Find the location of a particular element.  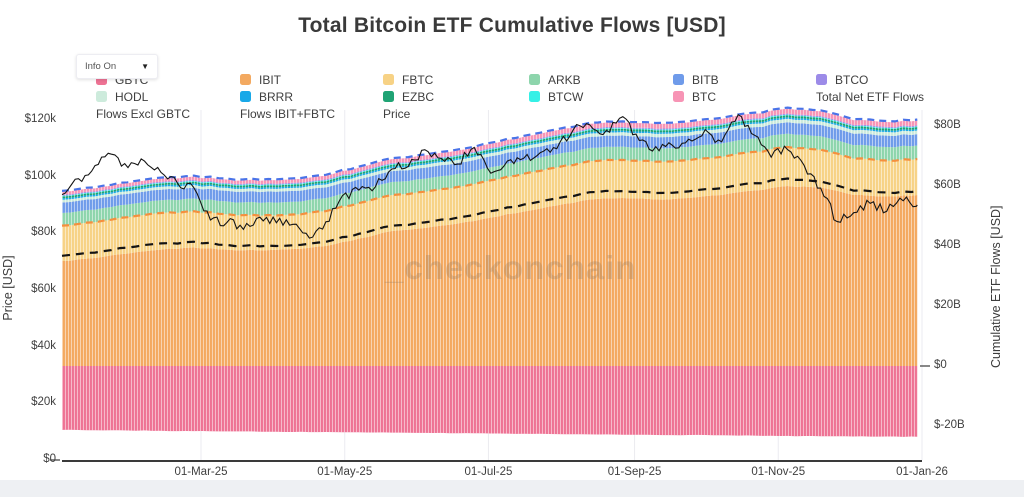

arkb-swatch-icon is located at coordinates (534, 79).